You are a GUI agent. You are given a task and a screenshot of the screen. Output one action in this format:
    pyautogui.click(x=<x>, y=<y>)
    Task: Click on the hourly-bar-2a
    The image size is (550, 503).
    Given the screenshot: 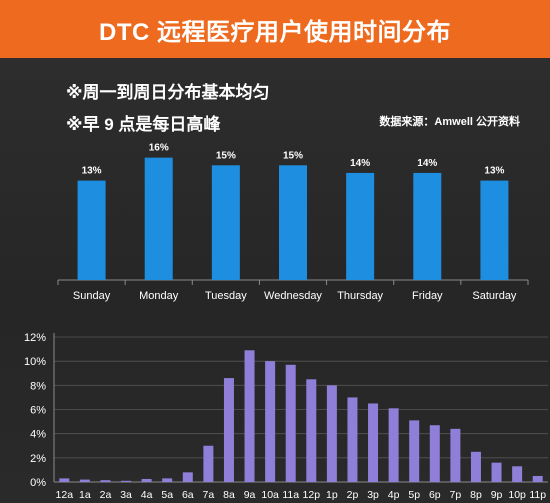 What is the action you would take?
    pyautogui.click(x=105, y=481)
    